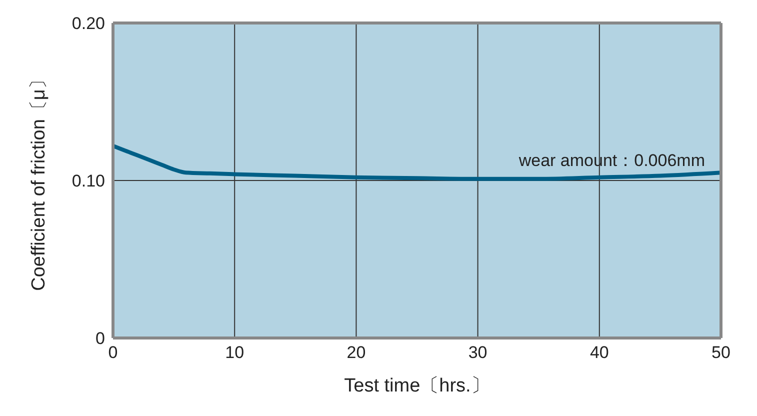 Image resolution: width=757 pixels, height=416 pixels. Describe the element at coordinates (721, 352) in the screenshot. I see `x-tick-label: 50` at that location.